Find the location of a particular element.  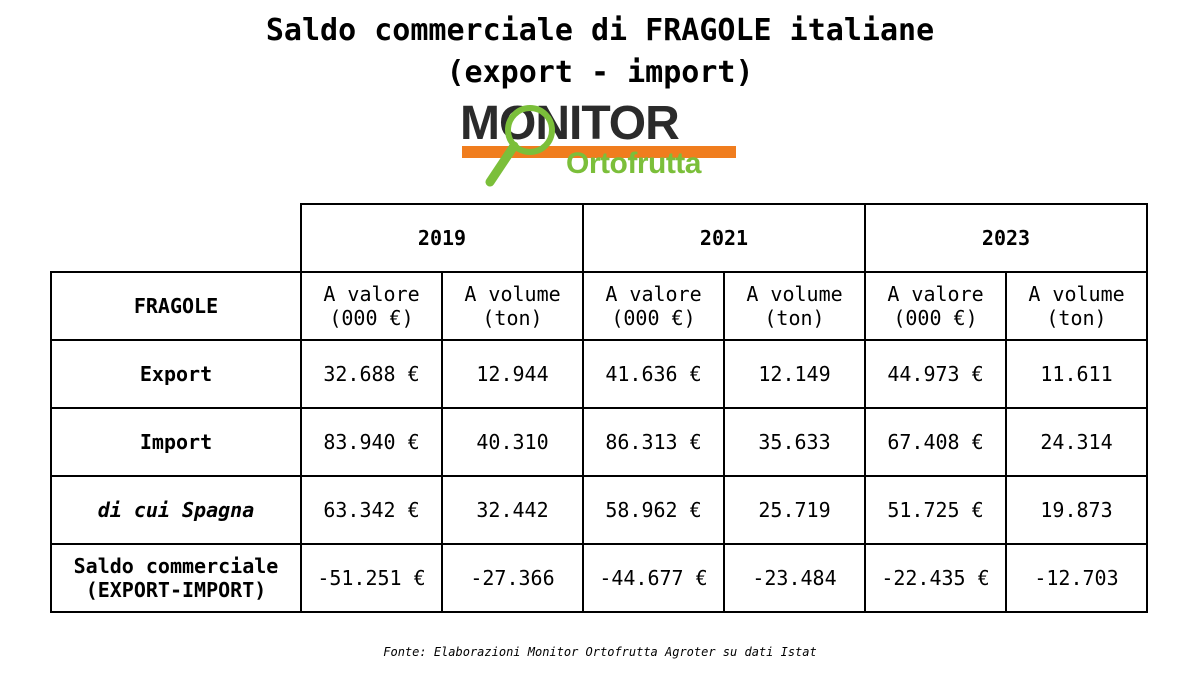

table-cell: 35.633 is located at coordinates (794, 442).